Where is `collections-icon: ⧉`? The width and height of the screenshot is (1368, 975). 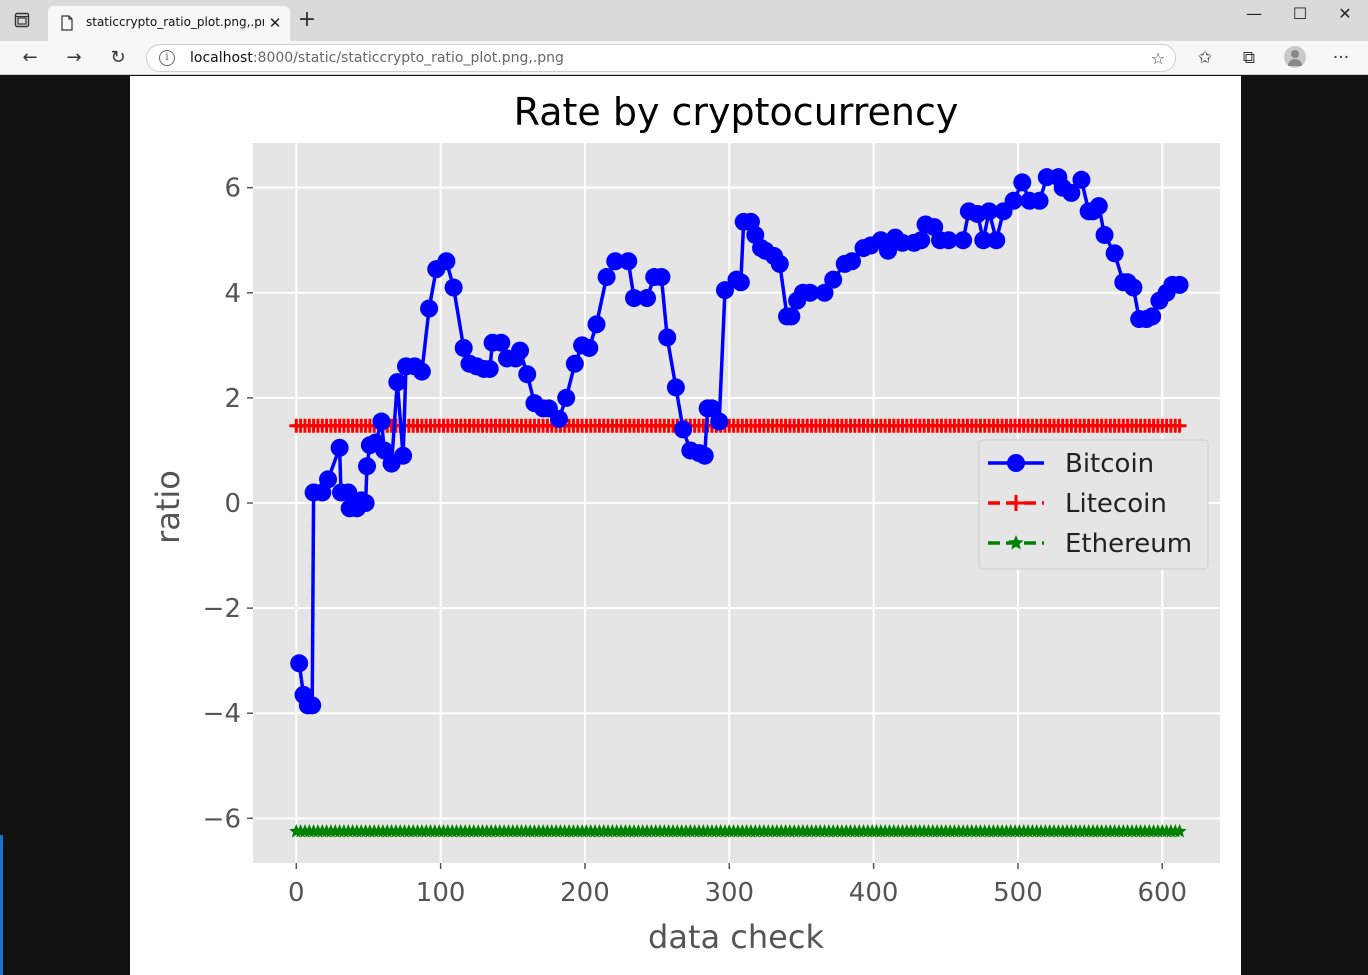
collections-icon: ⧉ is located at coordinates (1249, 58).